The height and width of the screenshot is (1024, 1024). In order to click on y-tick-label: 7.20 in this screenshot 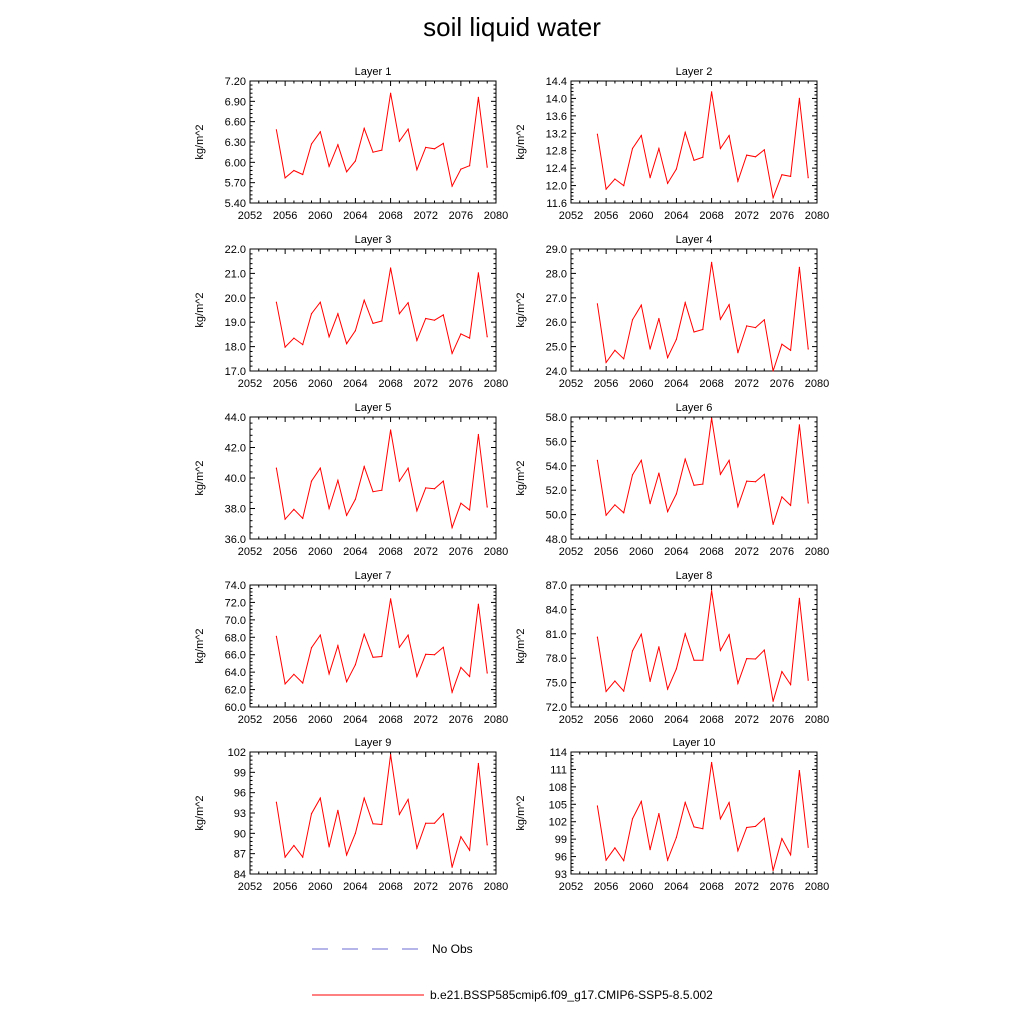, I will do `click(235, 82)`.